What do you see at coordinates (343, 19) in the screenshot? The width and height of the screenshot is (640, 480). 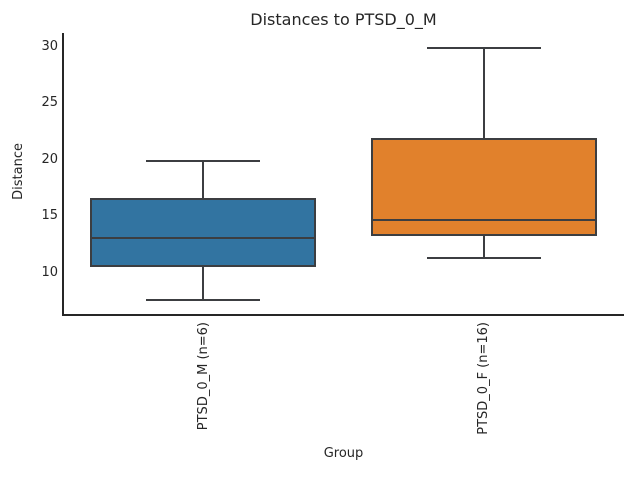 I see `chart-title: Distances to PTSD_0_M` at bounding box center [343, 19].